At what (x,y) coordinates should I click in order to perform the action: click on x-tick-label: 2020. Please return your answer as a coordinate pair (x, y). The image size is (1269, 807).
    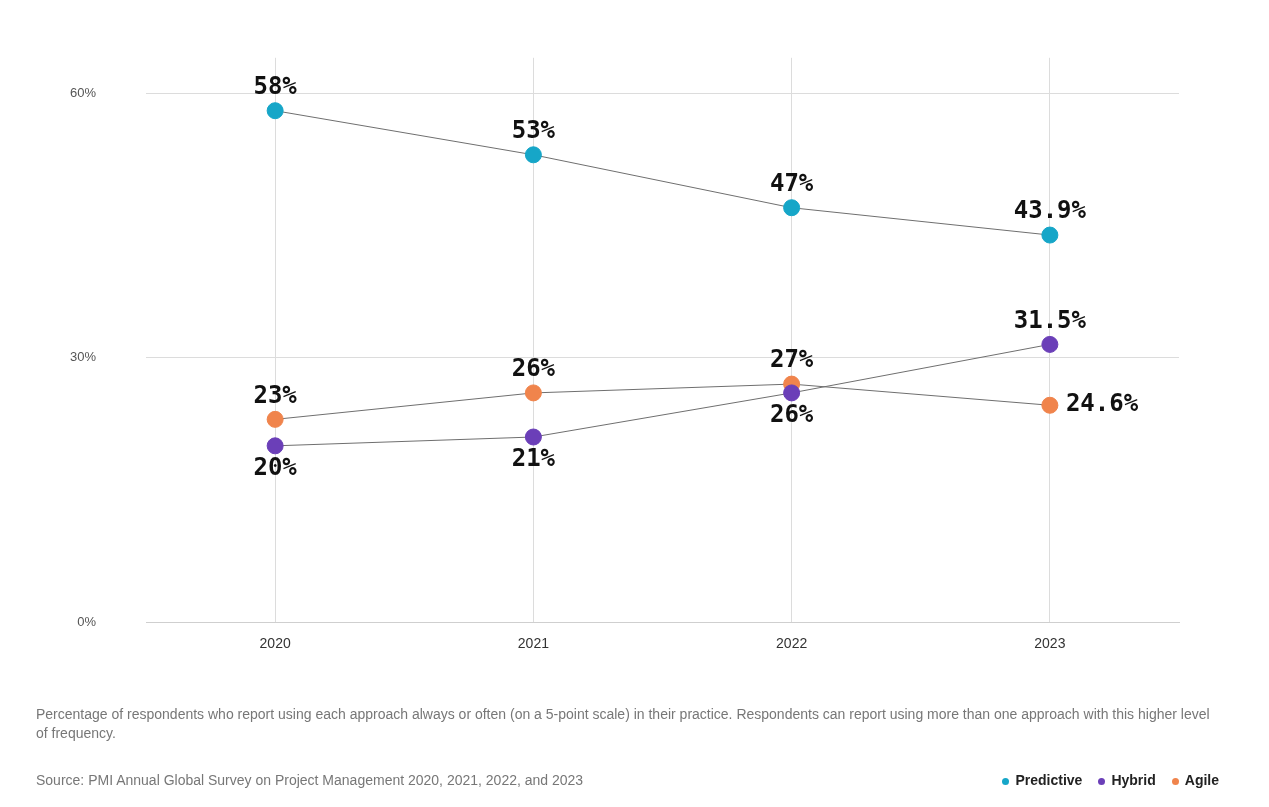
    Looking at the image, I should click on (275, 643).